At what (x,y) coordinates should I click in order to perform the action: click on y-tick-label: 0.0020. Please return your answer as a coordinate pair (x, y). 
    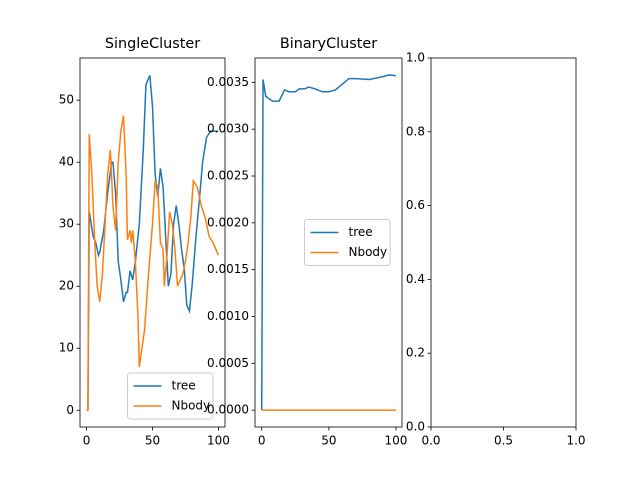
    Looking at the image, I should click on (228, 222).